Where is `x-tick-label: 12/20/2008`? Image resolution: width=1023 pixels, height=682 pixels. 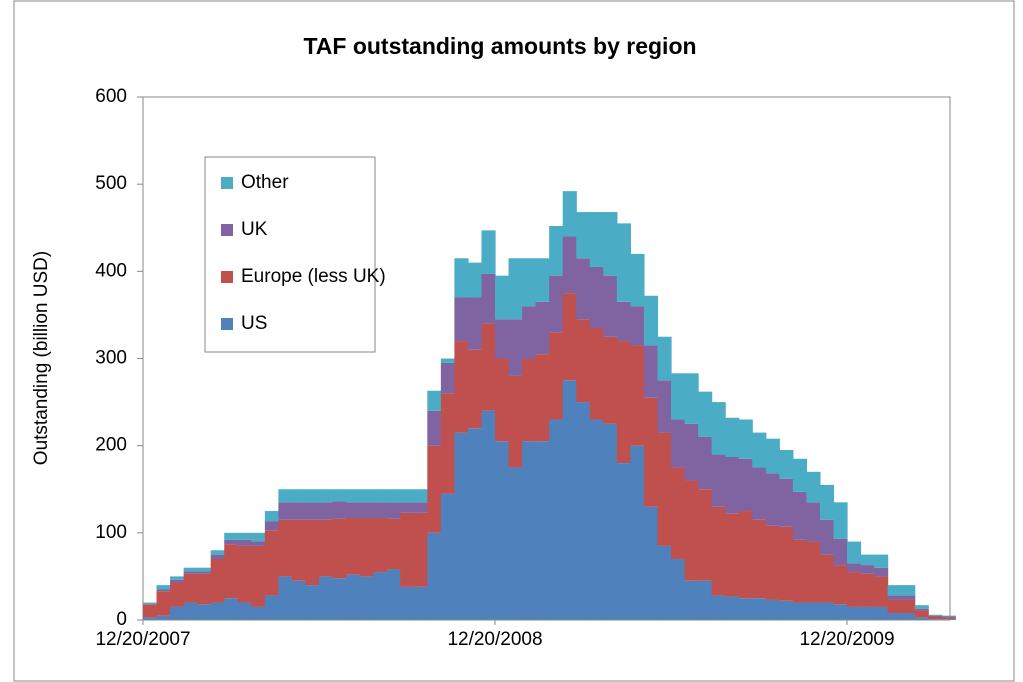
x-tick-label: 12/20/2008 is located at coordinates (494, 639).